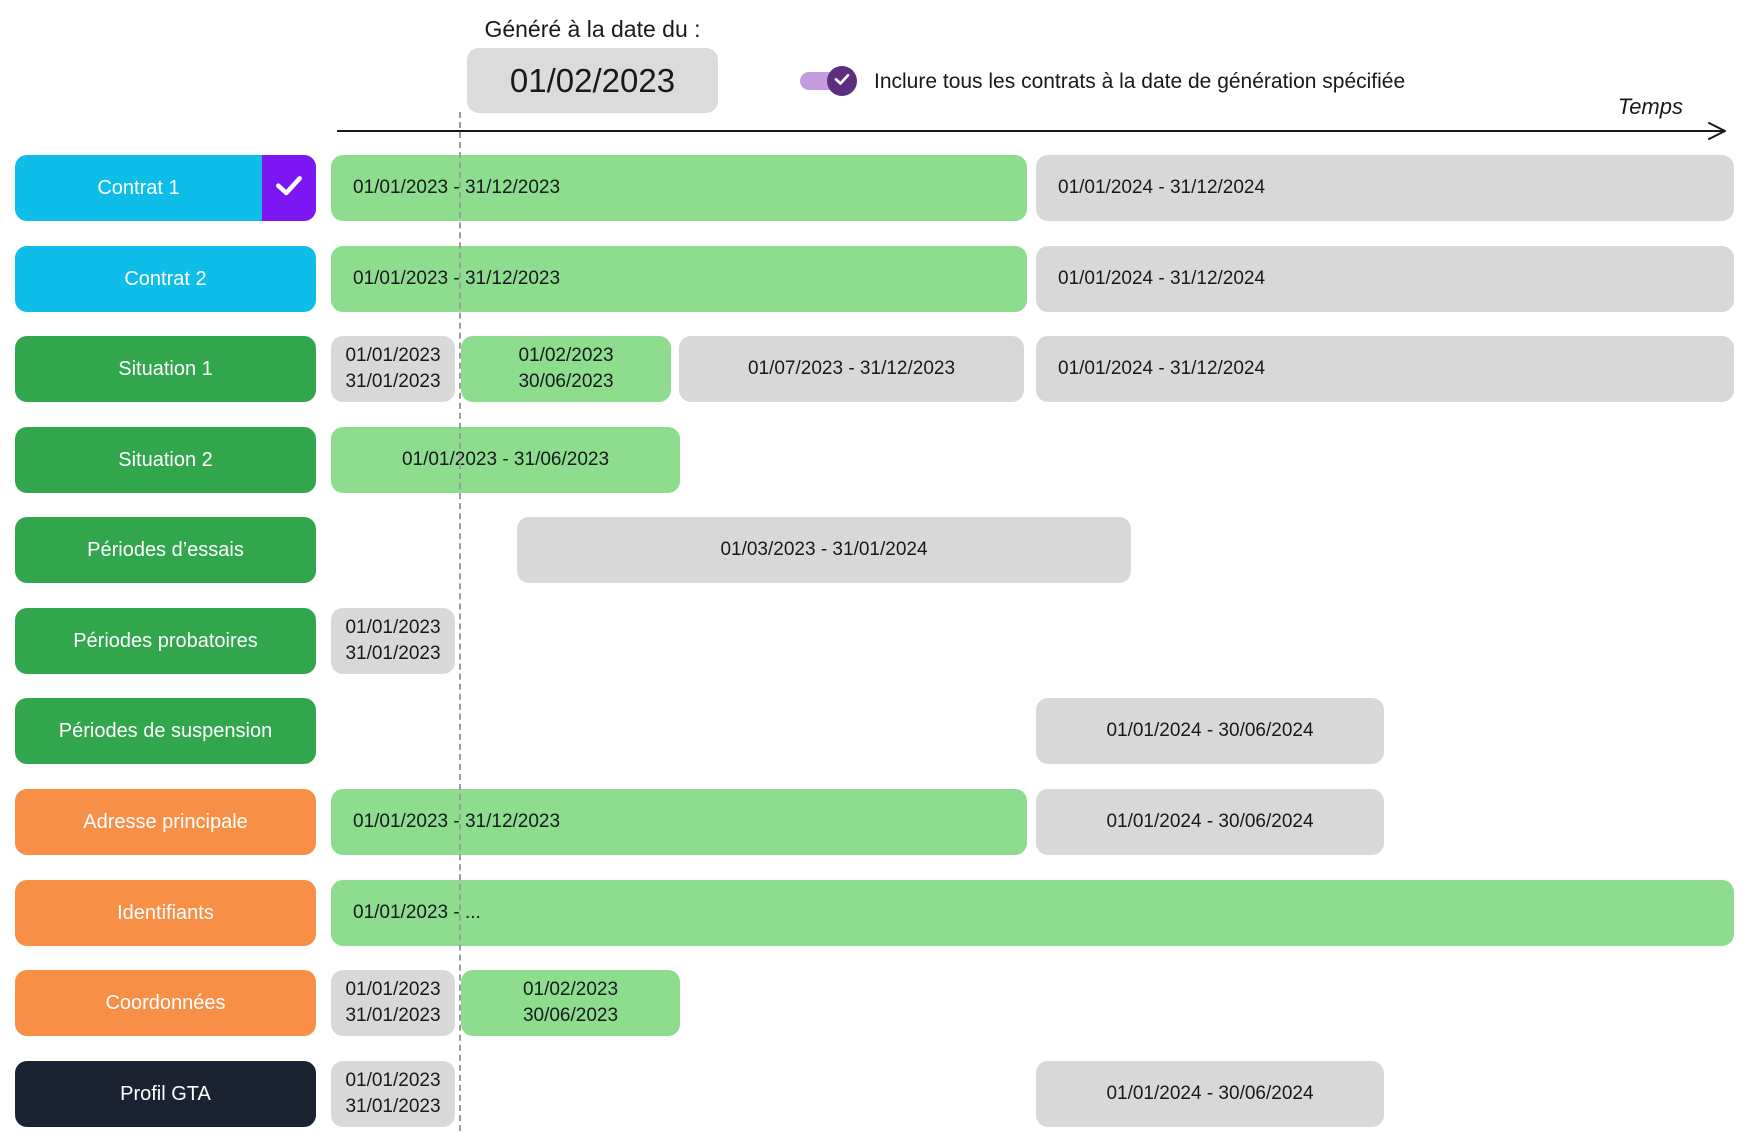 The width and height of the screenshot is (1749, 1138). Describe the element at coordinates (1210, 822) in the screenshot. I see `bar-adresse-2024: 01/01/2024 - 30/06/2024` at that location.